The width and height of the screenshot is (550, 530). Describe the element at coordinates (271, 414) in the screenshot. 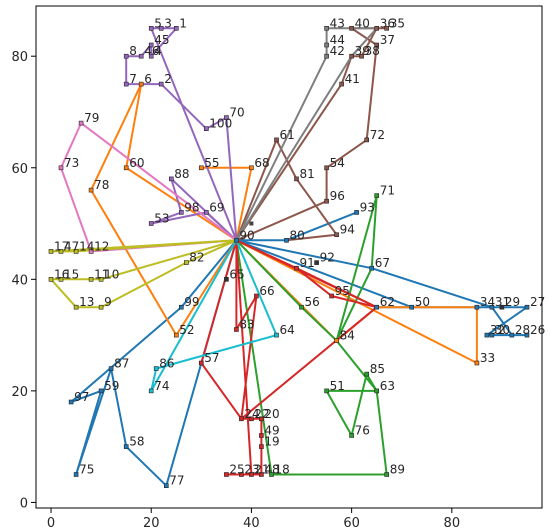

I see `node-label: 20` at that location.